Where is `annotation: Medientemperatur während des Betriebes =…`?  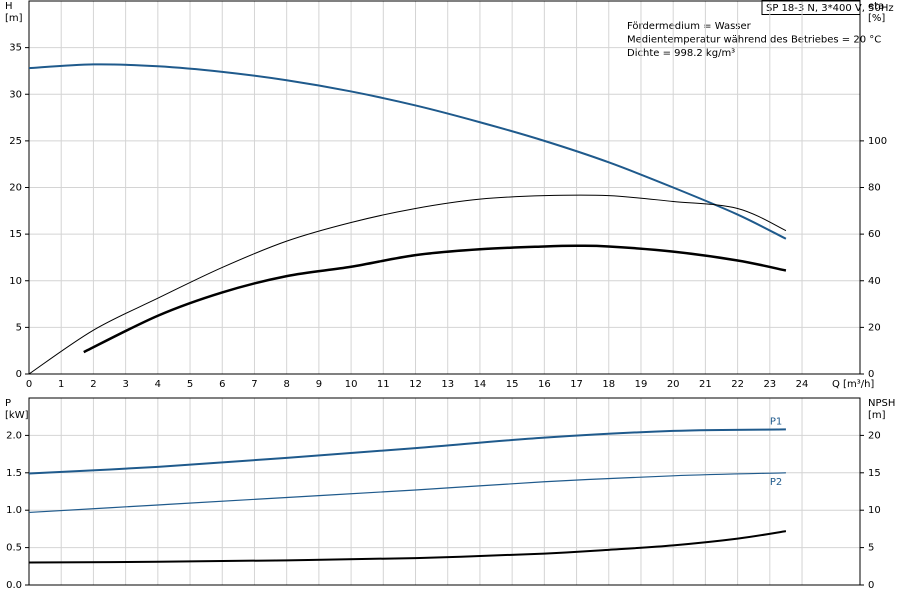 annotation: Medientemperatur während des Betriebes =… is located at coordinates (754, 40).